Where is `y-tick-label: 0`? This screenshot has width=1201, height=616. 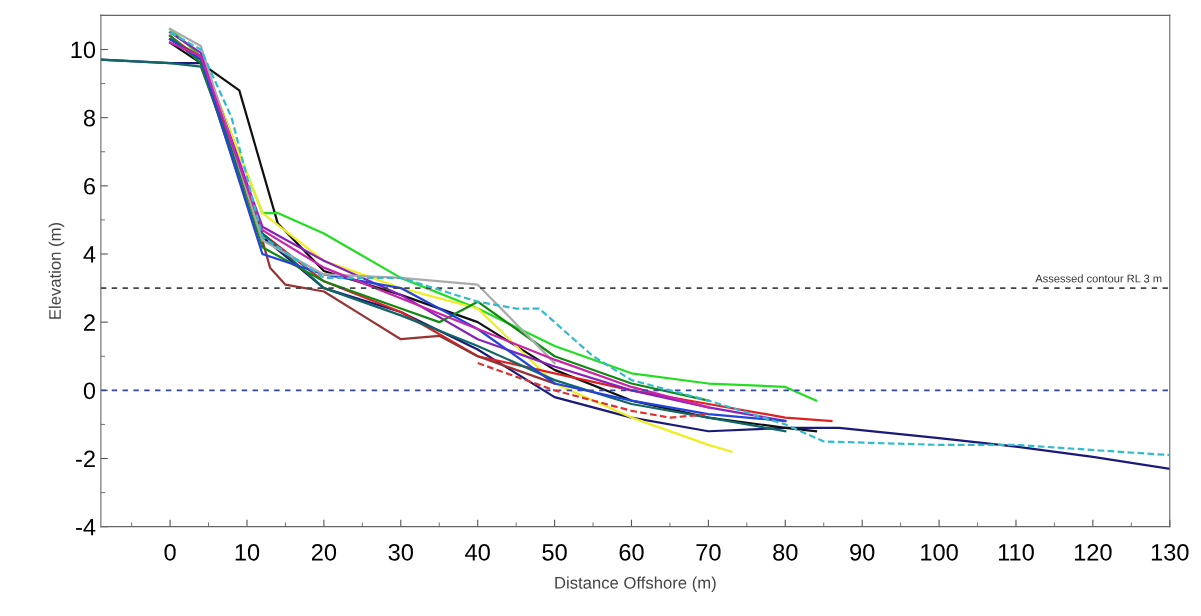
y-tick-label: 0 is located at coordinates (89, 391).